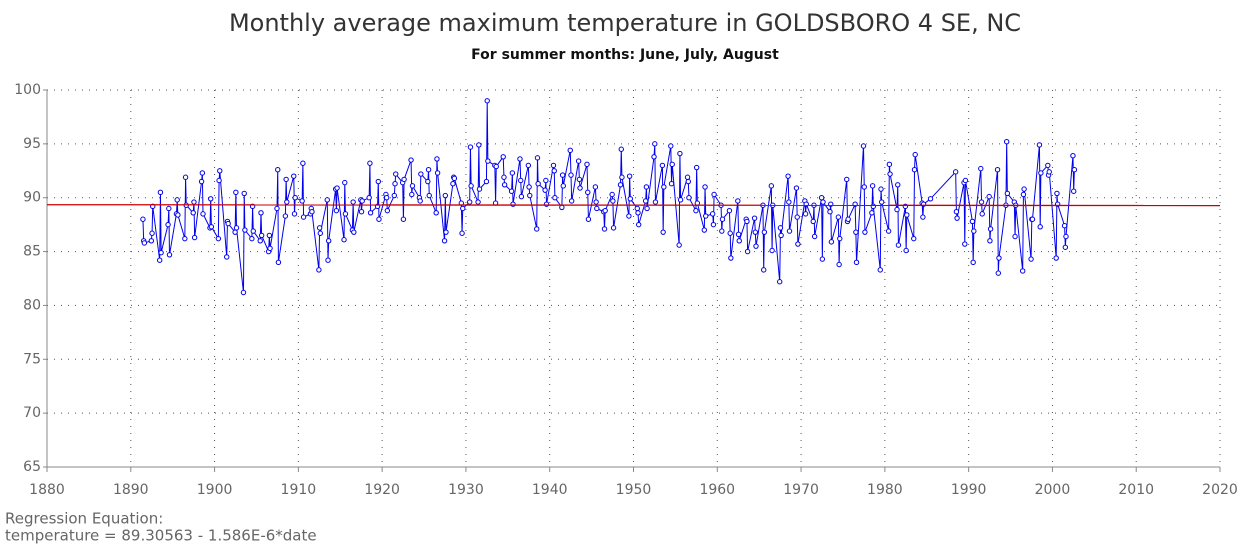 The image size is (1250, 550). Describe the element at coordinates (161, 536) in the screenshot. I see `annotation: temperature = 89.30563 - 1.586E-6*date` at that location.